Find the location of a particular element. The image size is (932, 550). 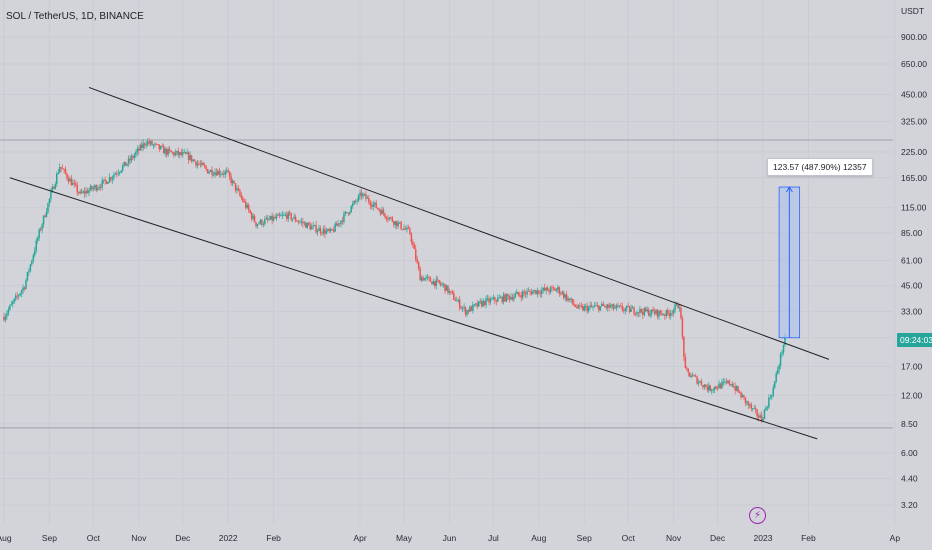

lightning-icon: ⚡ is located at coordinates (757, 515).